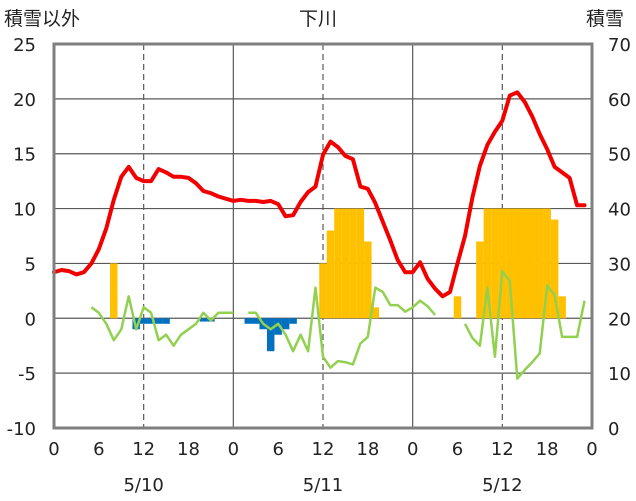 This screenshot has width=636, height=501. Describe the element at coordinates (619, 319) in the screenshot. I see `y-right-tick-label: 20` at that location.